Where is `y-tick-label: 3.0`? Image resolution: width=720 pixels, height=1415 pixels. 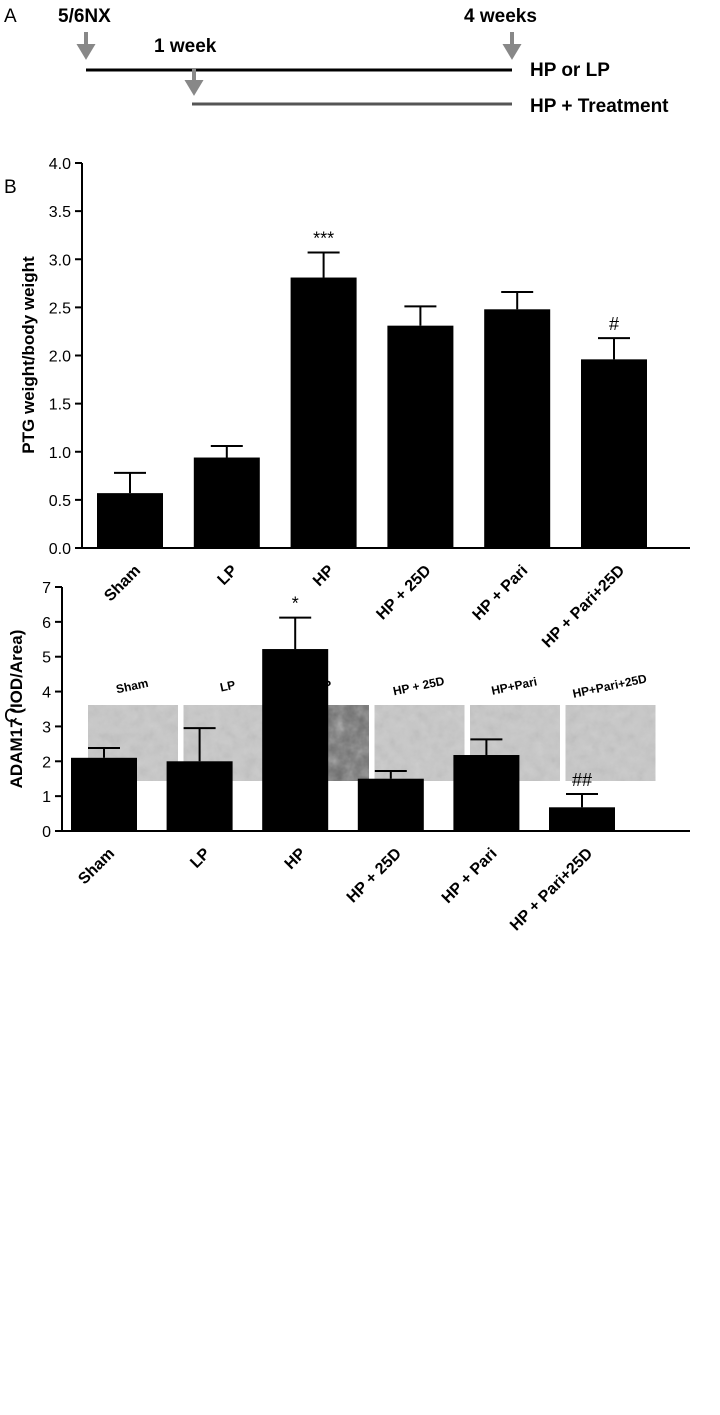
y-tick-label: 3.0 is located at coordinates (60, 260).